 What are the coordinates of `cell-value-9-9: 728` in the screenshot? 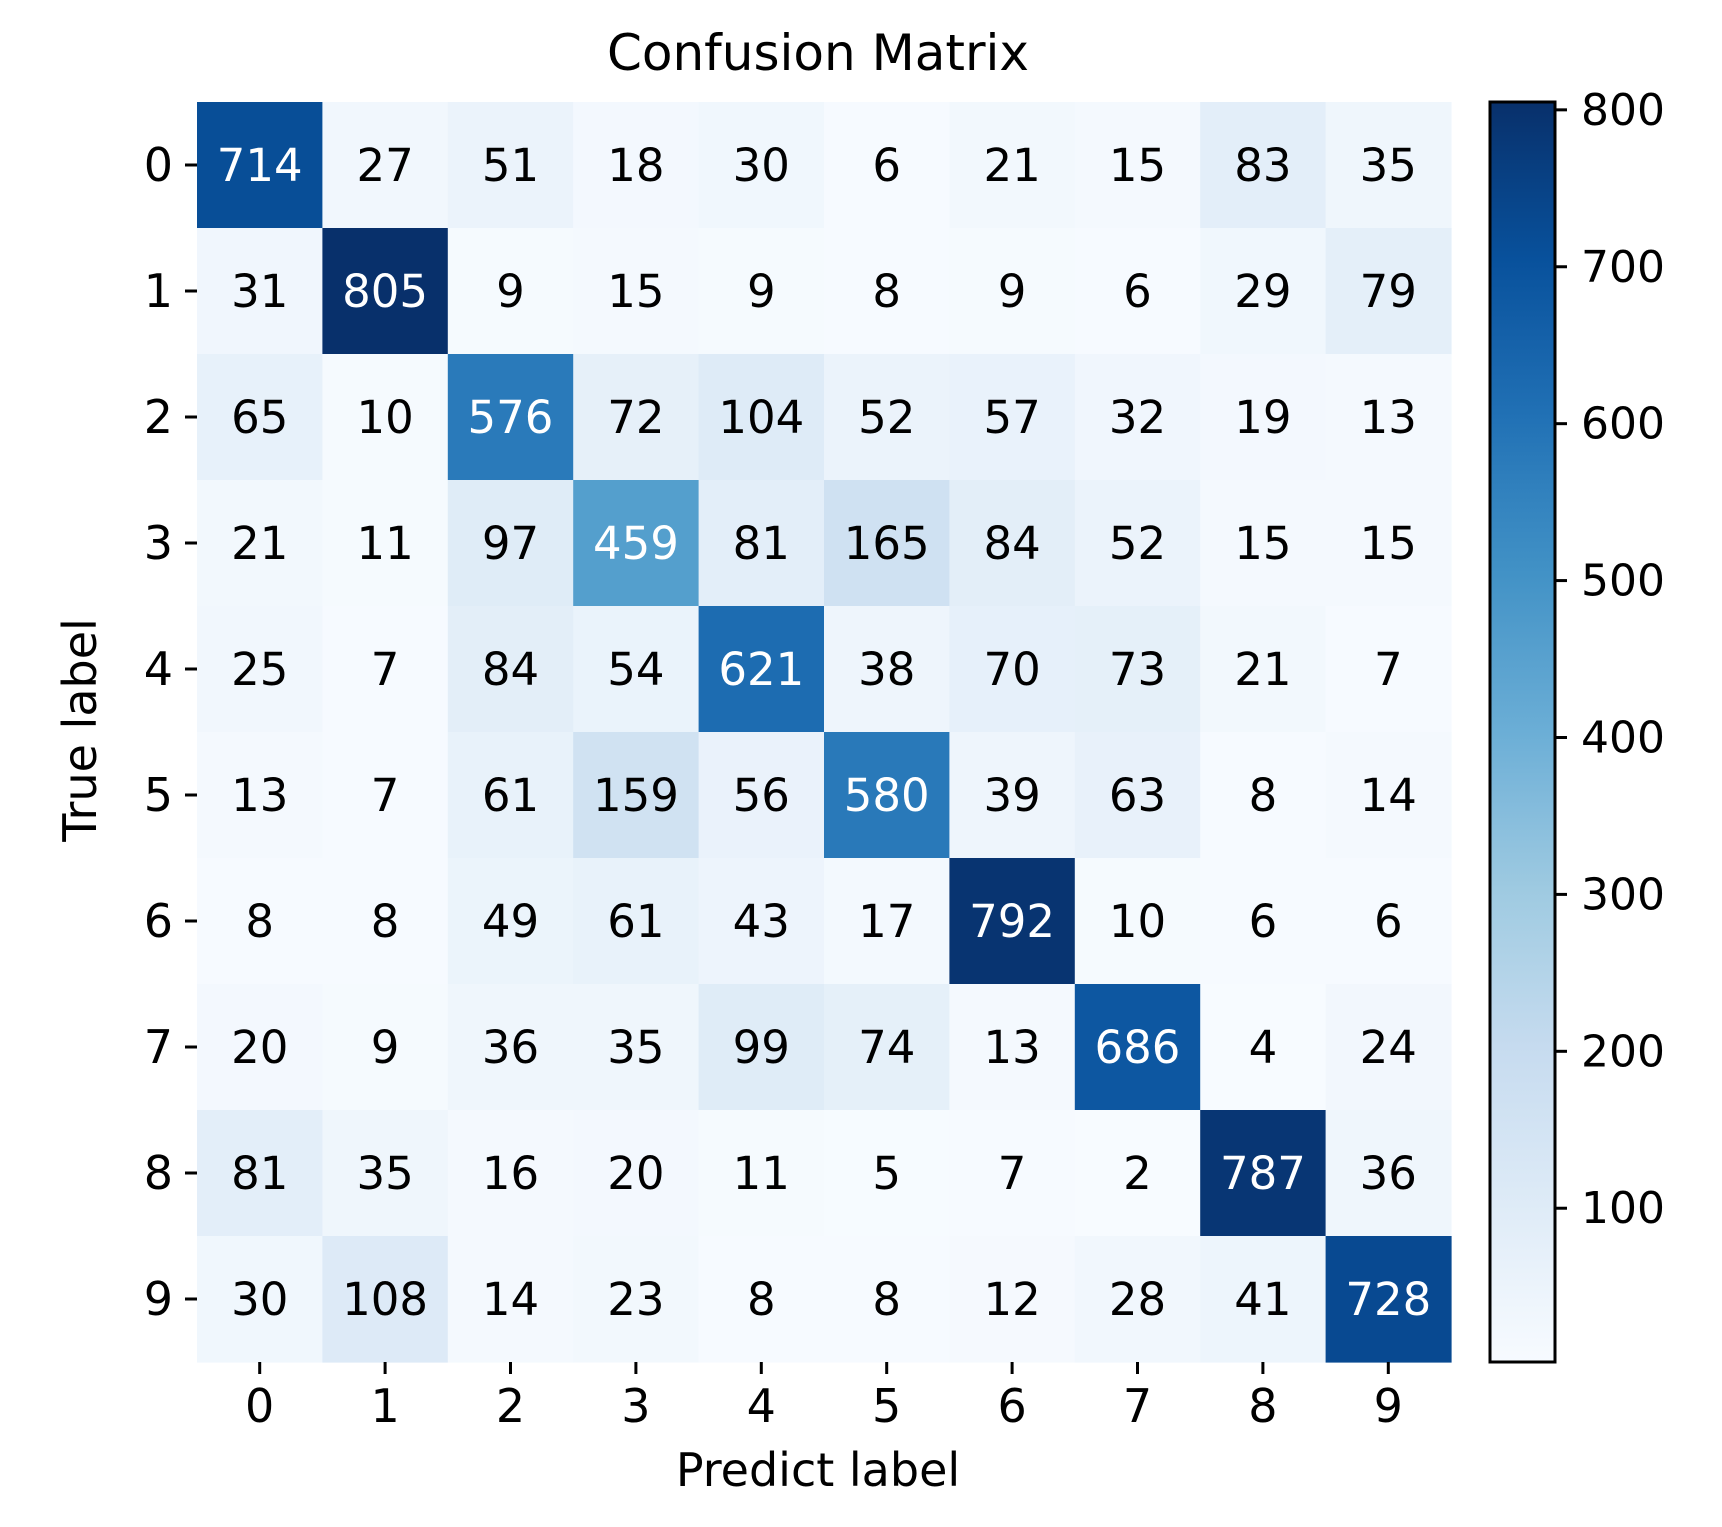 It's located at (1388, 1299).